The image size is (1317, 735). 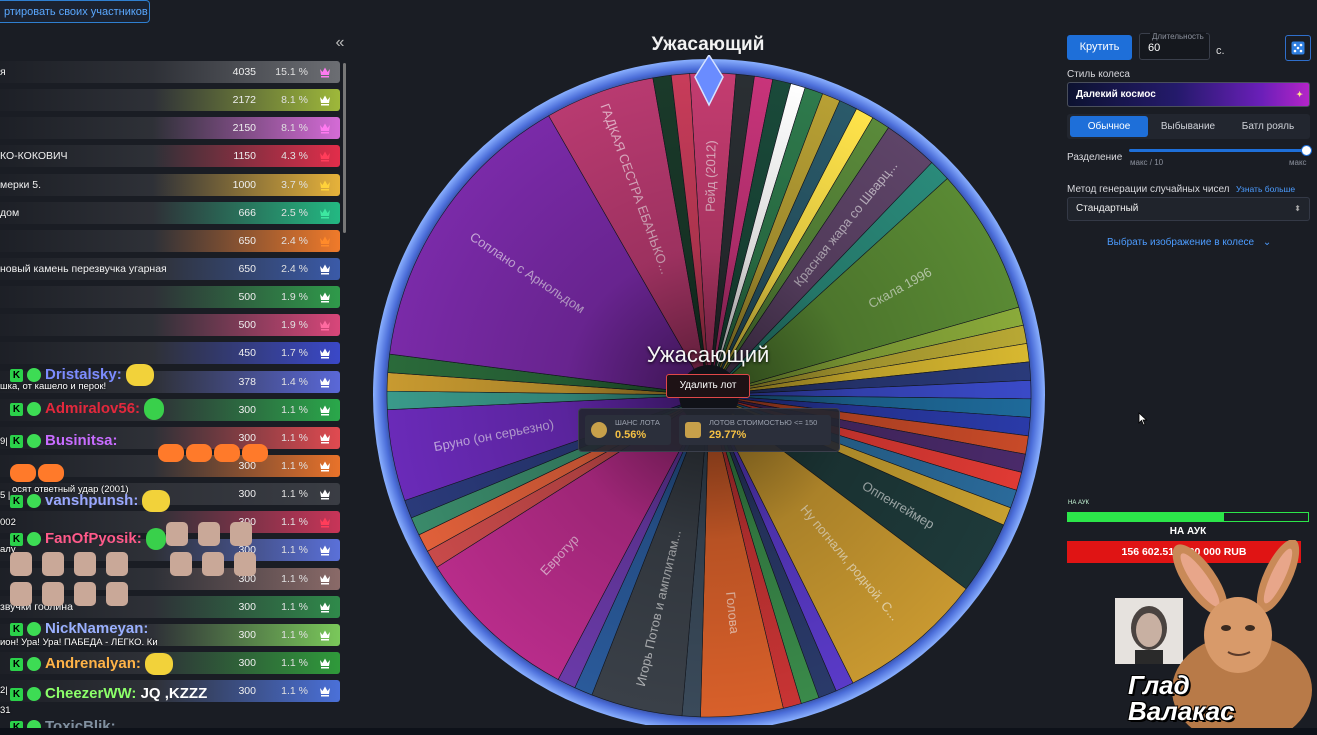 What do you see at coordinates (170, 381) in the screenshot?
I see `lot-row: 378 1.4 %` at bounding box center [170, 381].